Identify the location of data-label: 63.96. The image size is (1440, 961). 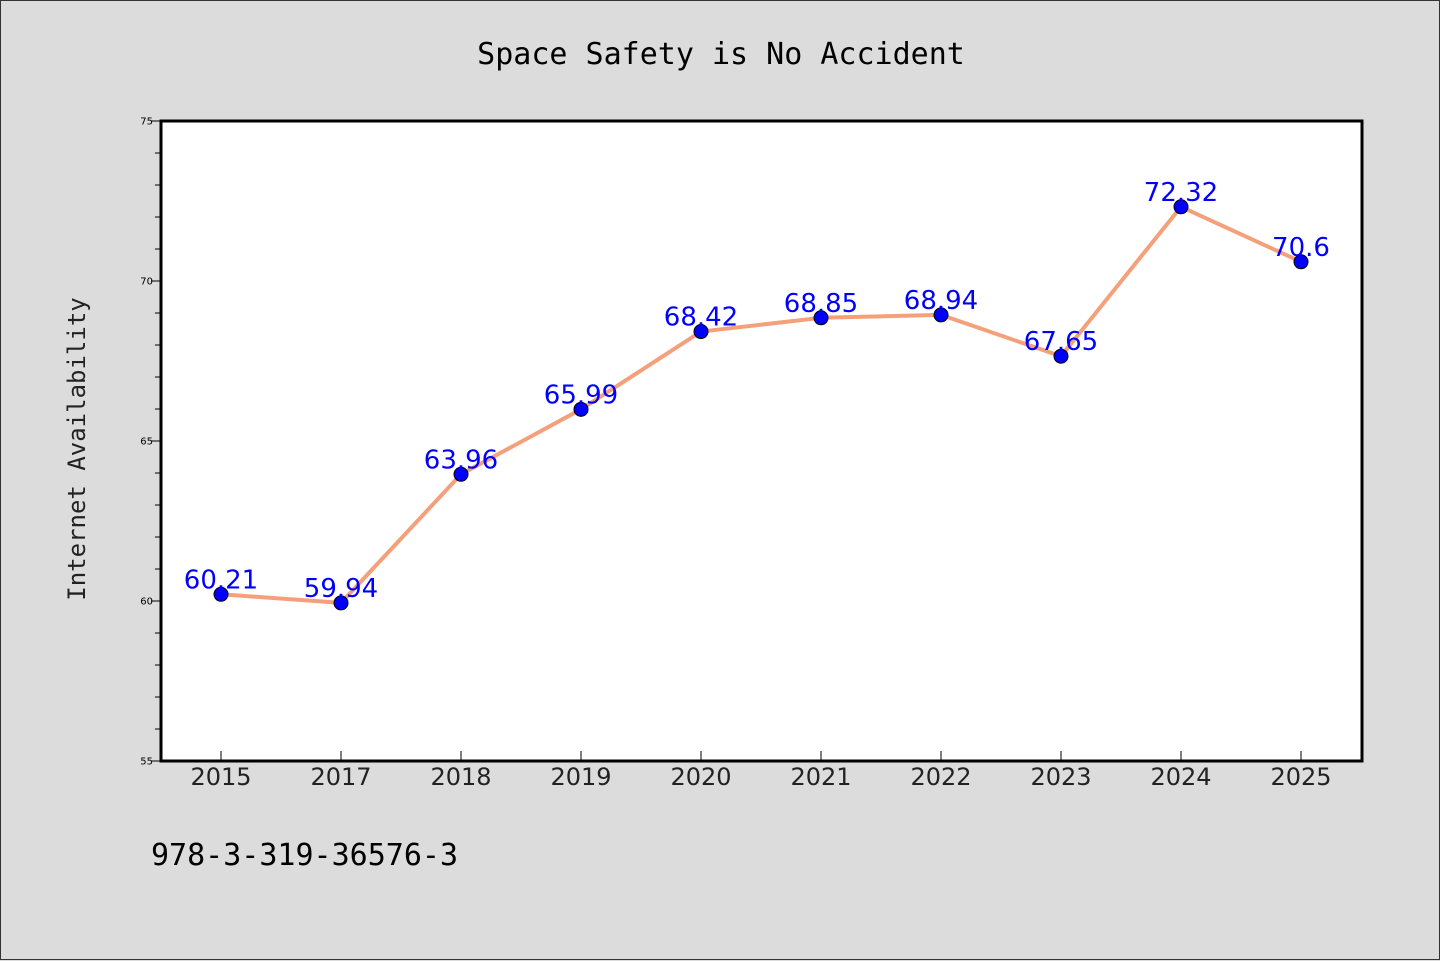
(461, 460).